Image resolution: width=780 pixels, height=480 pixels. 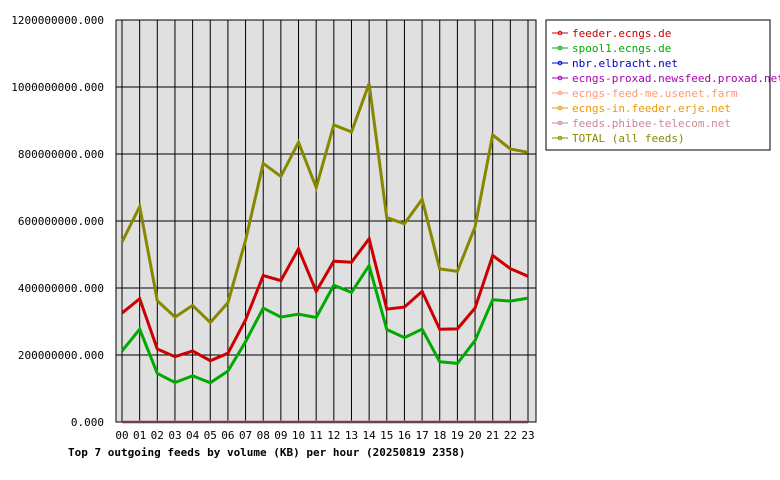 What do you see at coordinates (474, 435) in the screenshot?
I see `x-tick-label: 20` at bounding box center [474, 435].